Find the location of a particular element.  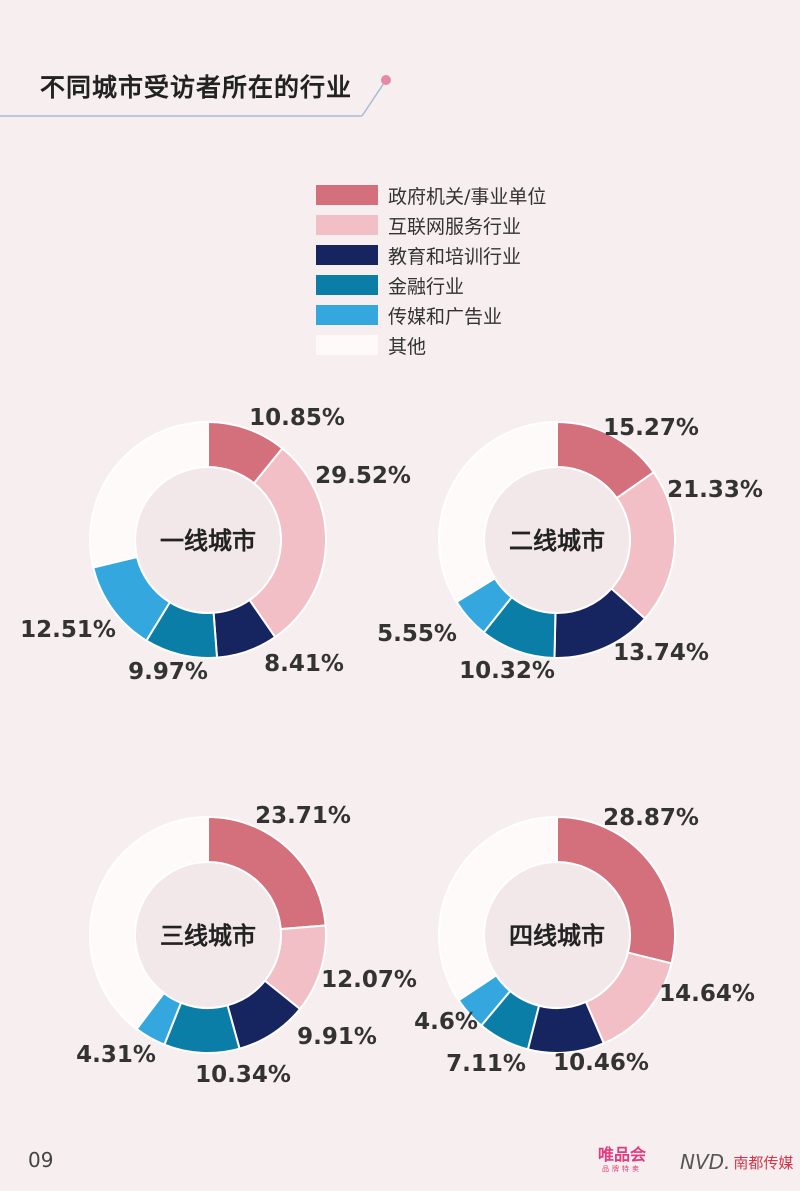

data-label: 10.34% is located at coordinates (243, 1075).